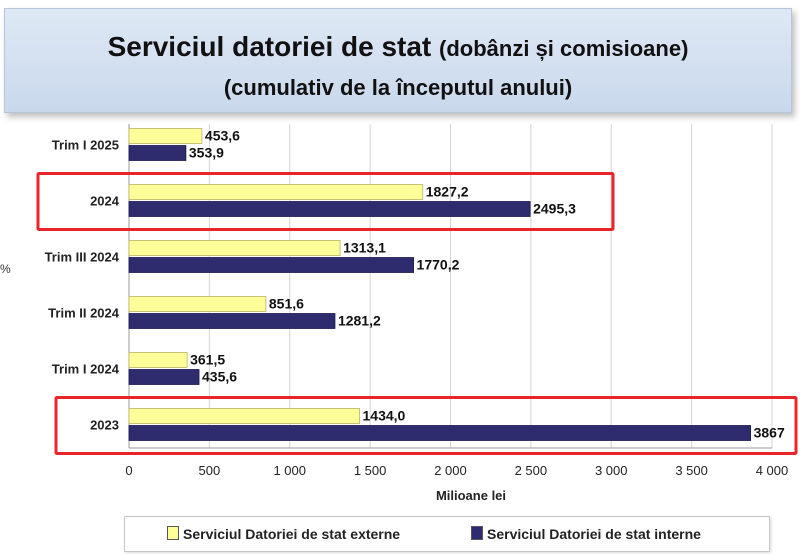 Image resolution: width=800 pixels, height=554 pixels. What do you see at coordinates (292, 534) in the screenshot?
I see `legend-label-external: Serviciul Datoriei de stat externe` at bounding box center [292, 534].